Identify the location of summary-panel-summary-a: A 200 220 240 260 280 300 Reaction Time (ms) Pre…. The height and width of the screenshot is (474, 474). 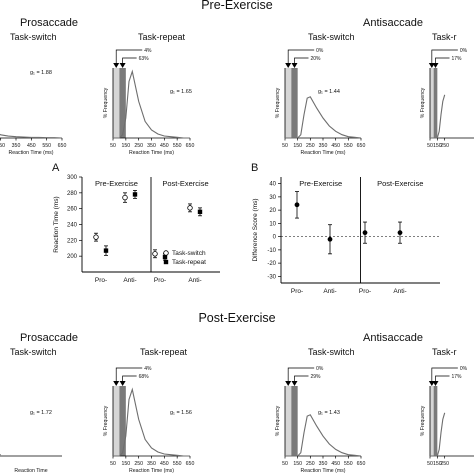
(136, 223).